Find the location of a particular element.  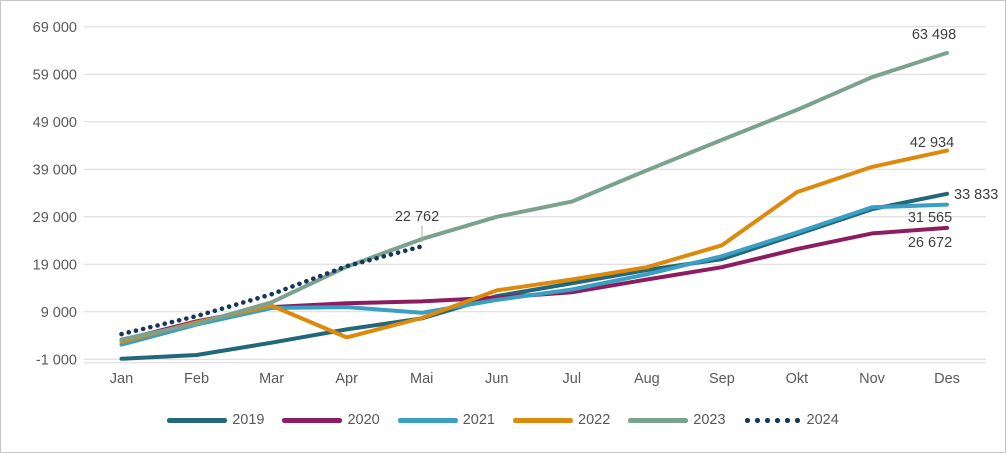

x-axis-tick-label: Jul is located at coordinates (572, 379).